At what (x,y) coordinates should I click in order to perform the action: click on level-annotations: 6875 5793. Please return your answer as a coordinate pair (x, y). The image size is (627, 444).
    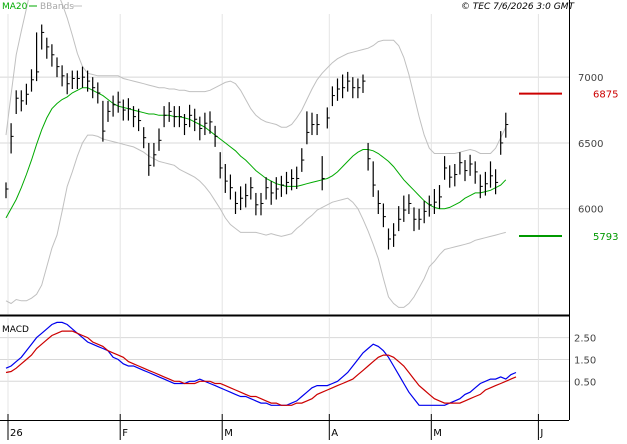
    Looking at the image, I should click on (568, 166).